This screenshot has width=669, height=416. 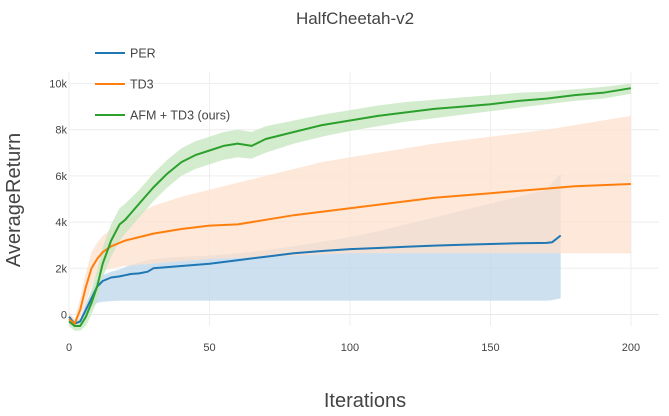 What do you see at coordinates (180, 116) in the screenshot?
I see `legend-label: AFM + TD3 (ours)` at bounding box center [180, 116].